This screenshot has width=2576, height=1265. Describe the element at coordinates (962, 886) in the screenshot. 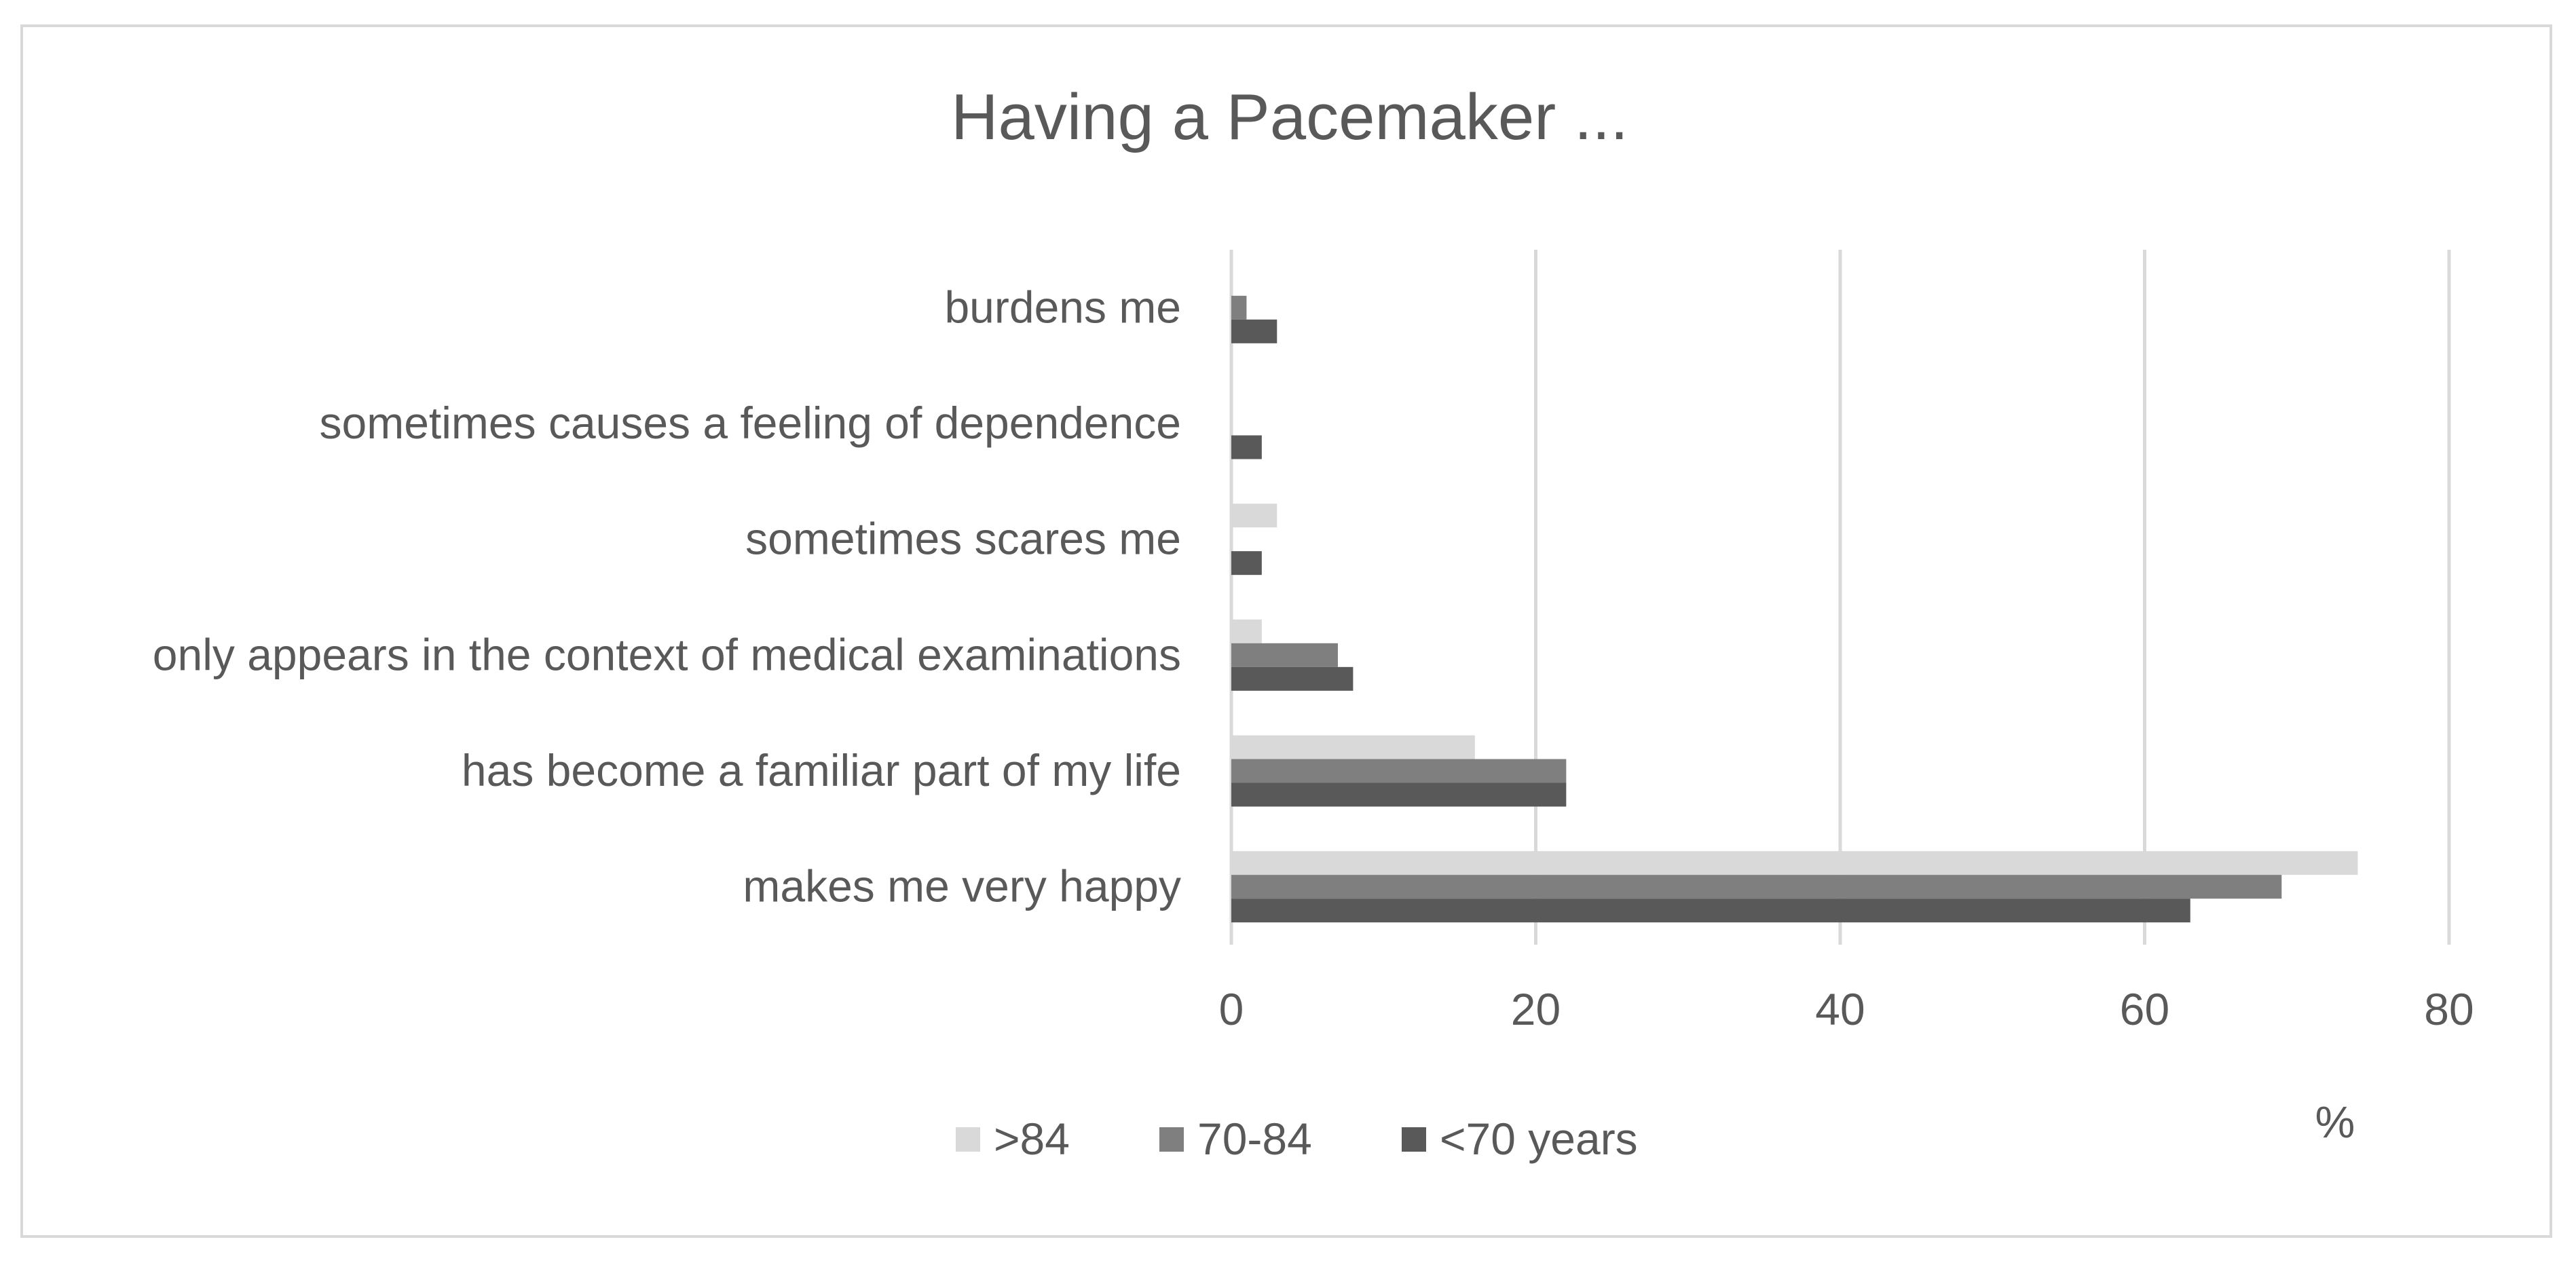

I see `category-label: makes me very happy` at that location.